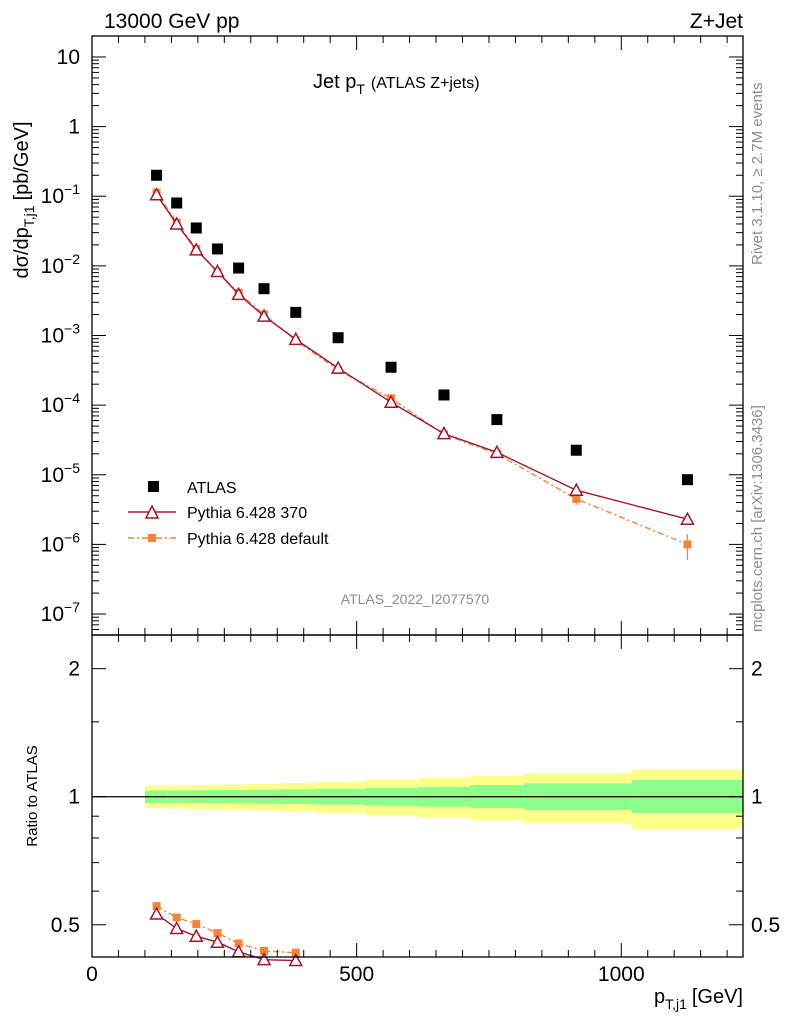 This screenshot has width=786, height=1024. I want to click on rivet-version-label: Rivet 3.1.10, ≥ 2.7M events, so click(757, 174).